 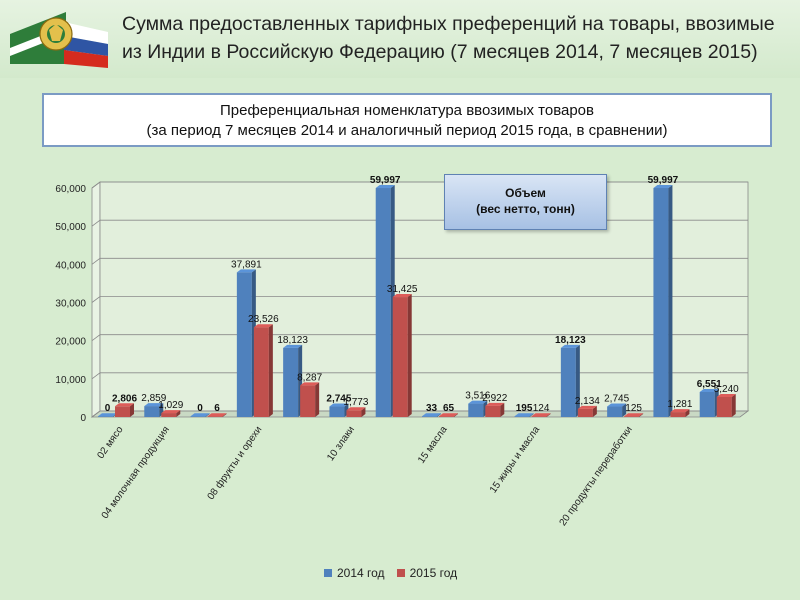 I want to click on y-tick-label: 40,000, so click(x=70, y=265).